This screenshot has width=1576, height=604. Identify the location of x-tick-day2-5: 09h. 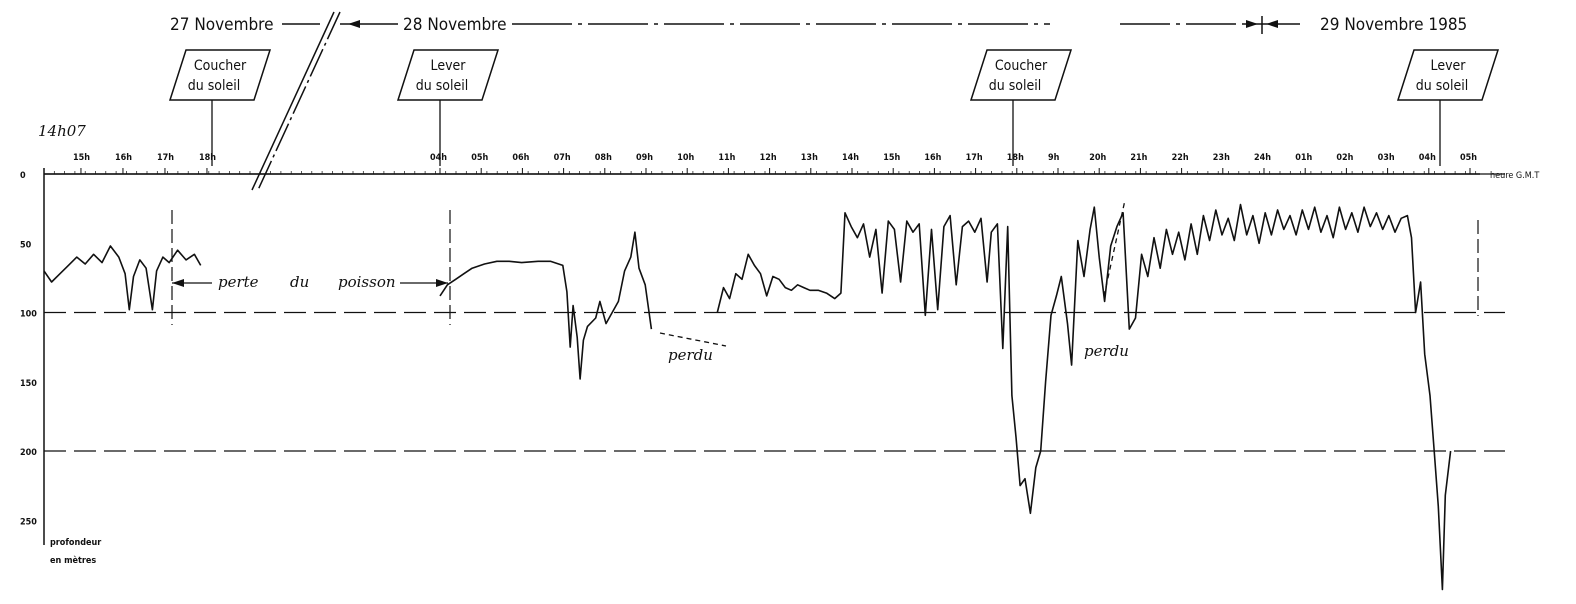
(644, 158).